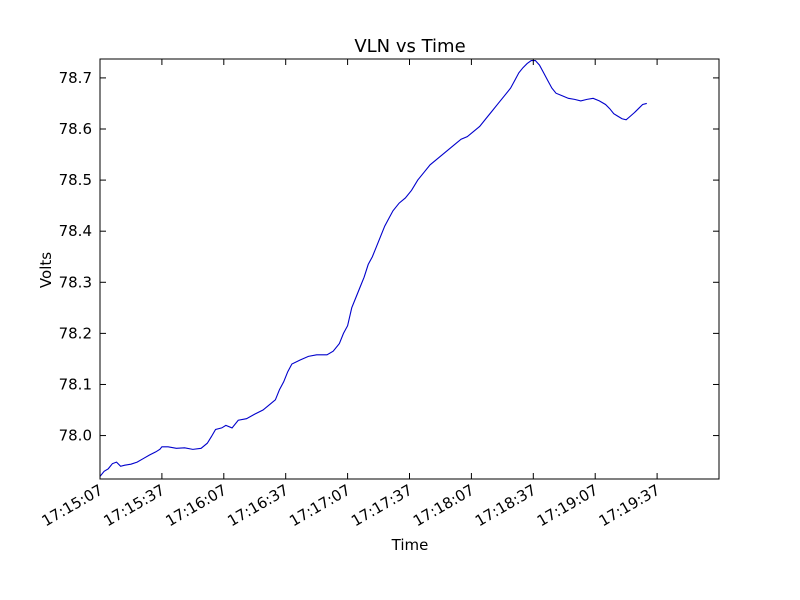 The width and height of the screenshot is (800, 600). What do you see at coordinates (75, 180) in the screenshot?
I see `y-tick-label: 78.5` at bounding box center [75, 180].